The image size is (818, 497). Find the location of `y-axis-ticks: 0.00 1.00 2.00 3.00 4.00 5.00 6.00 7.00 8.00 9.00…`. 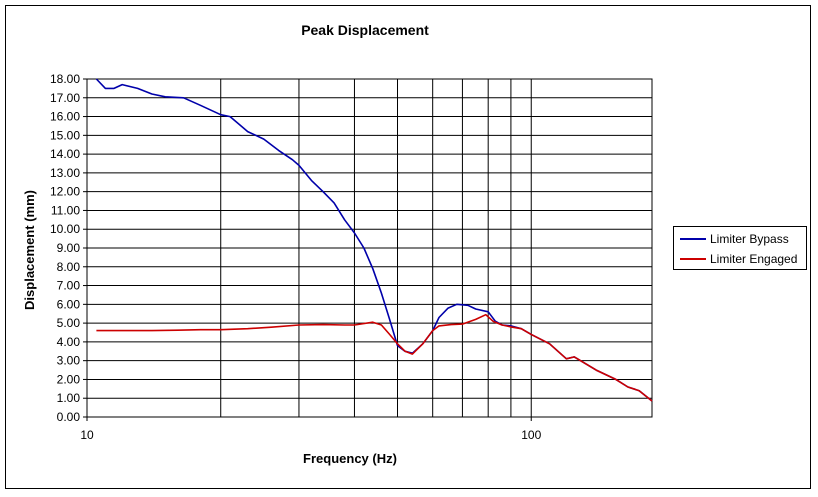

y-axis-ticks: 0.00 1.00 2.00 3.00 4.00 5.00 6.00 7.00 8.00 9.00… is located at coordinates (68, 248).